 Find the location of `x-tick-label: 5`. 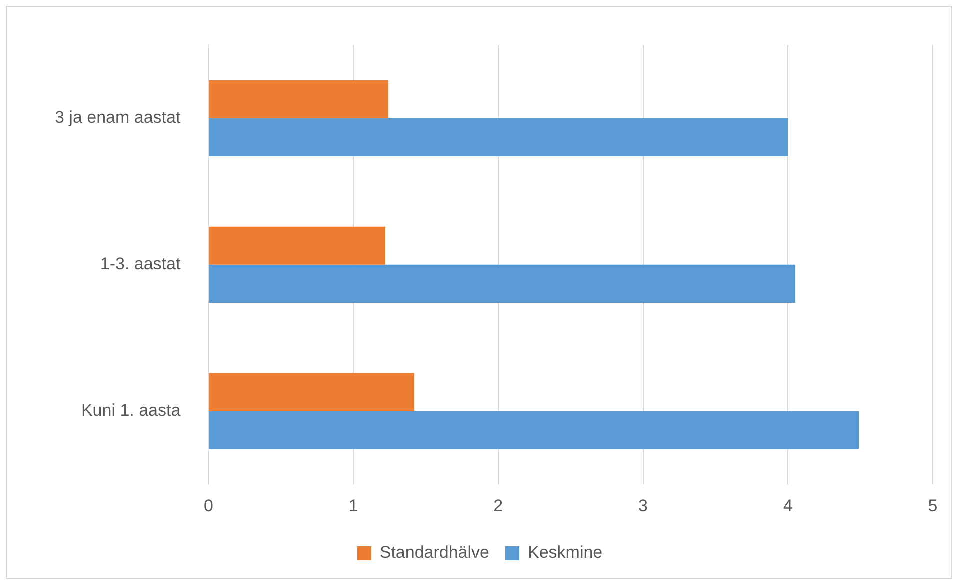

x-tick-label: 5 is located at coordinates (933, 506).